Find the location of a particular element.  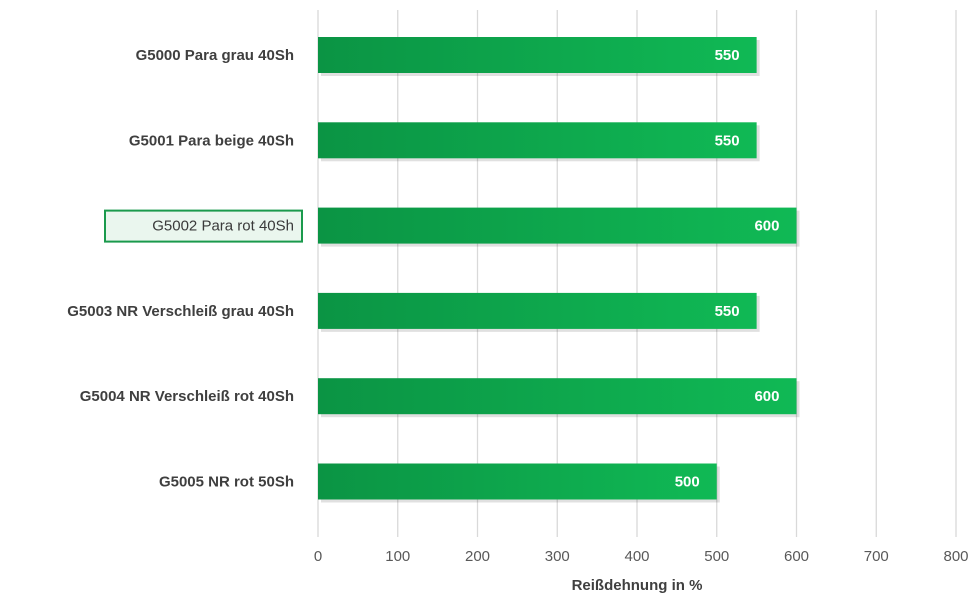

x-tick-label: 300 is located at coordinates (557, 556).